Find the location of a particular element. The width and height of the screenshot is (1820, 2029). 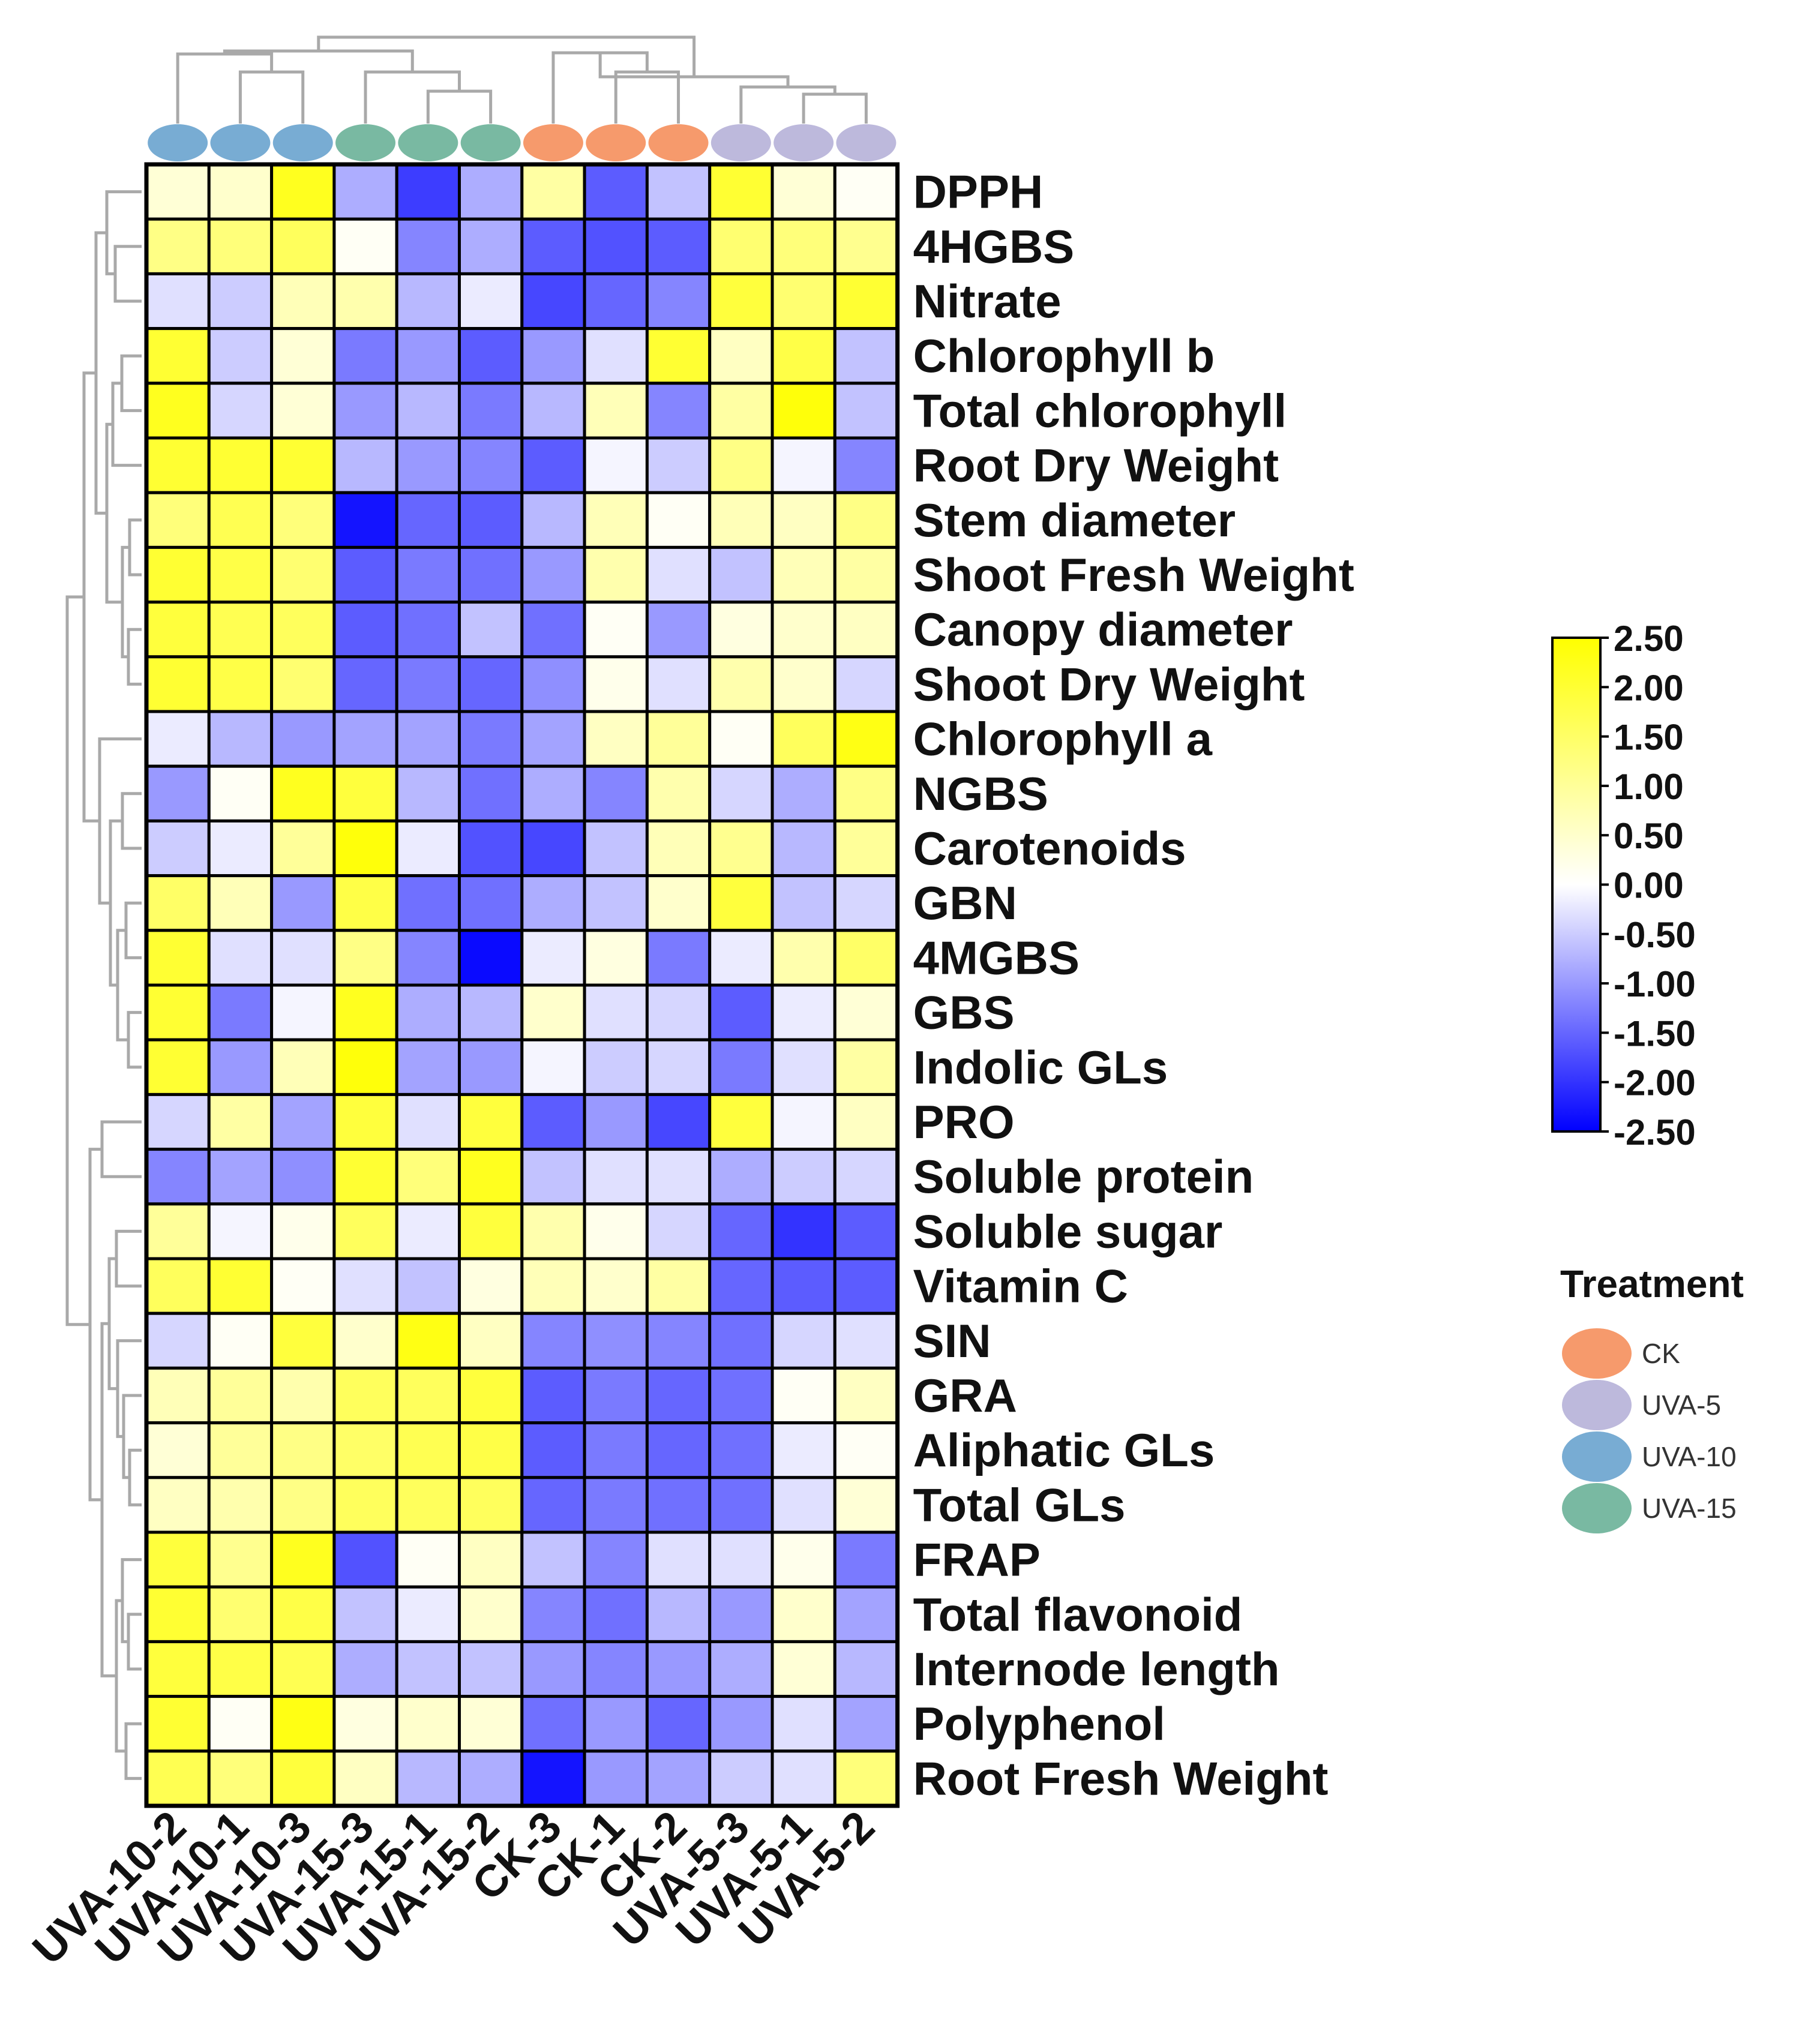

row-label-total-flavonoid: Total flavonoid is located at coordinates (1078, 1615).